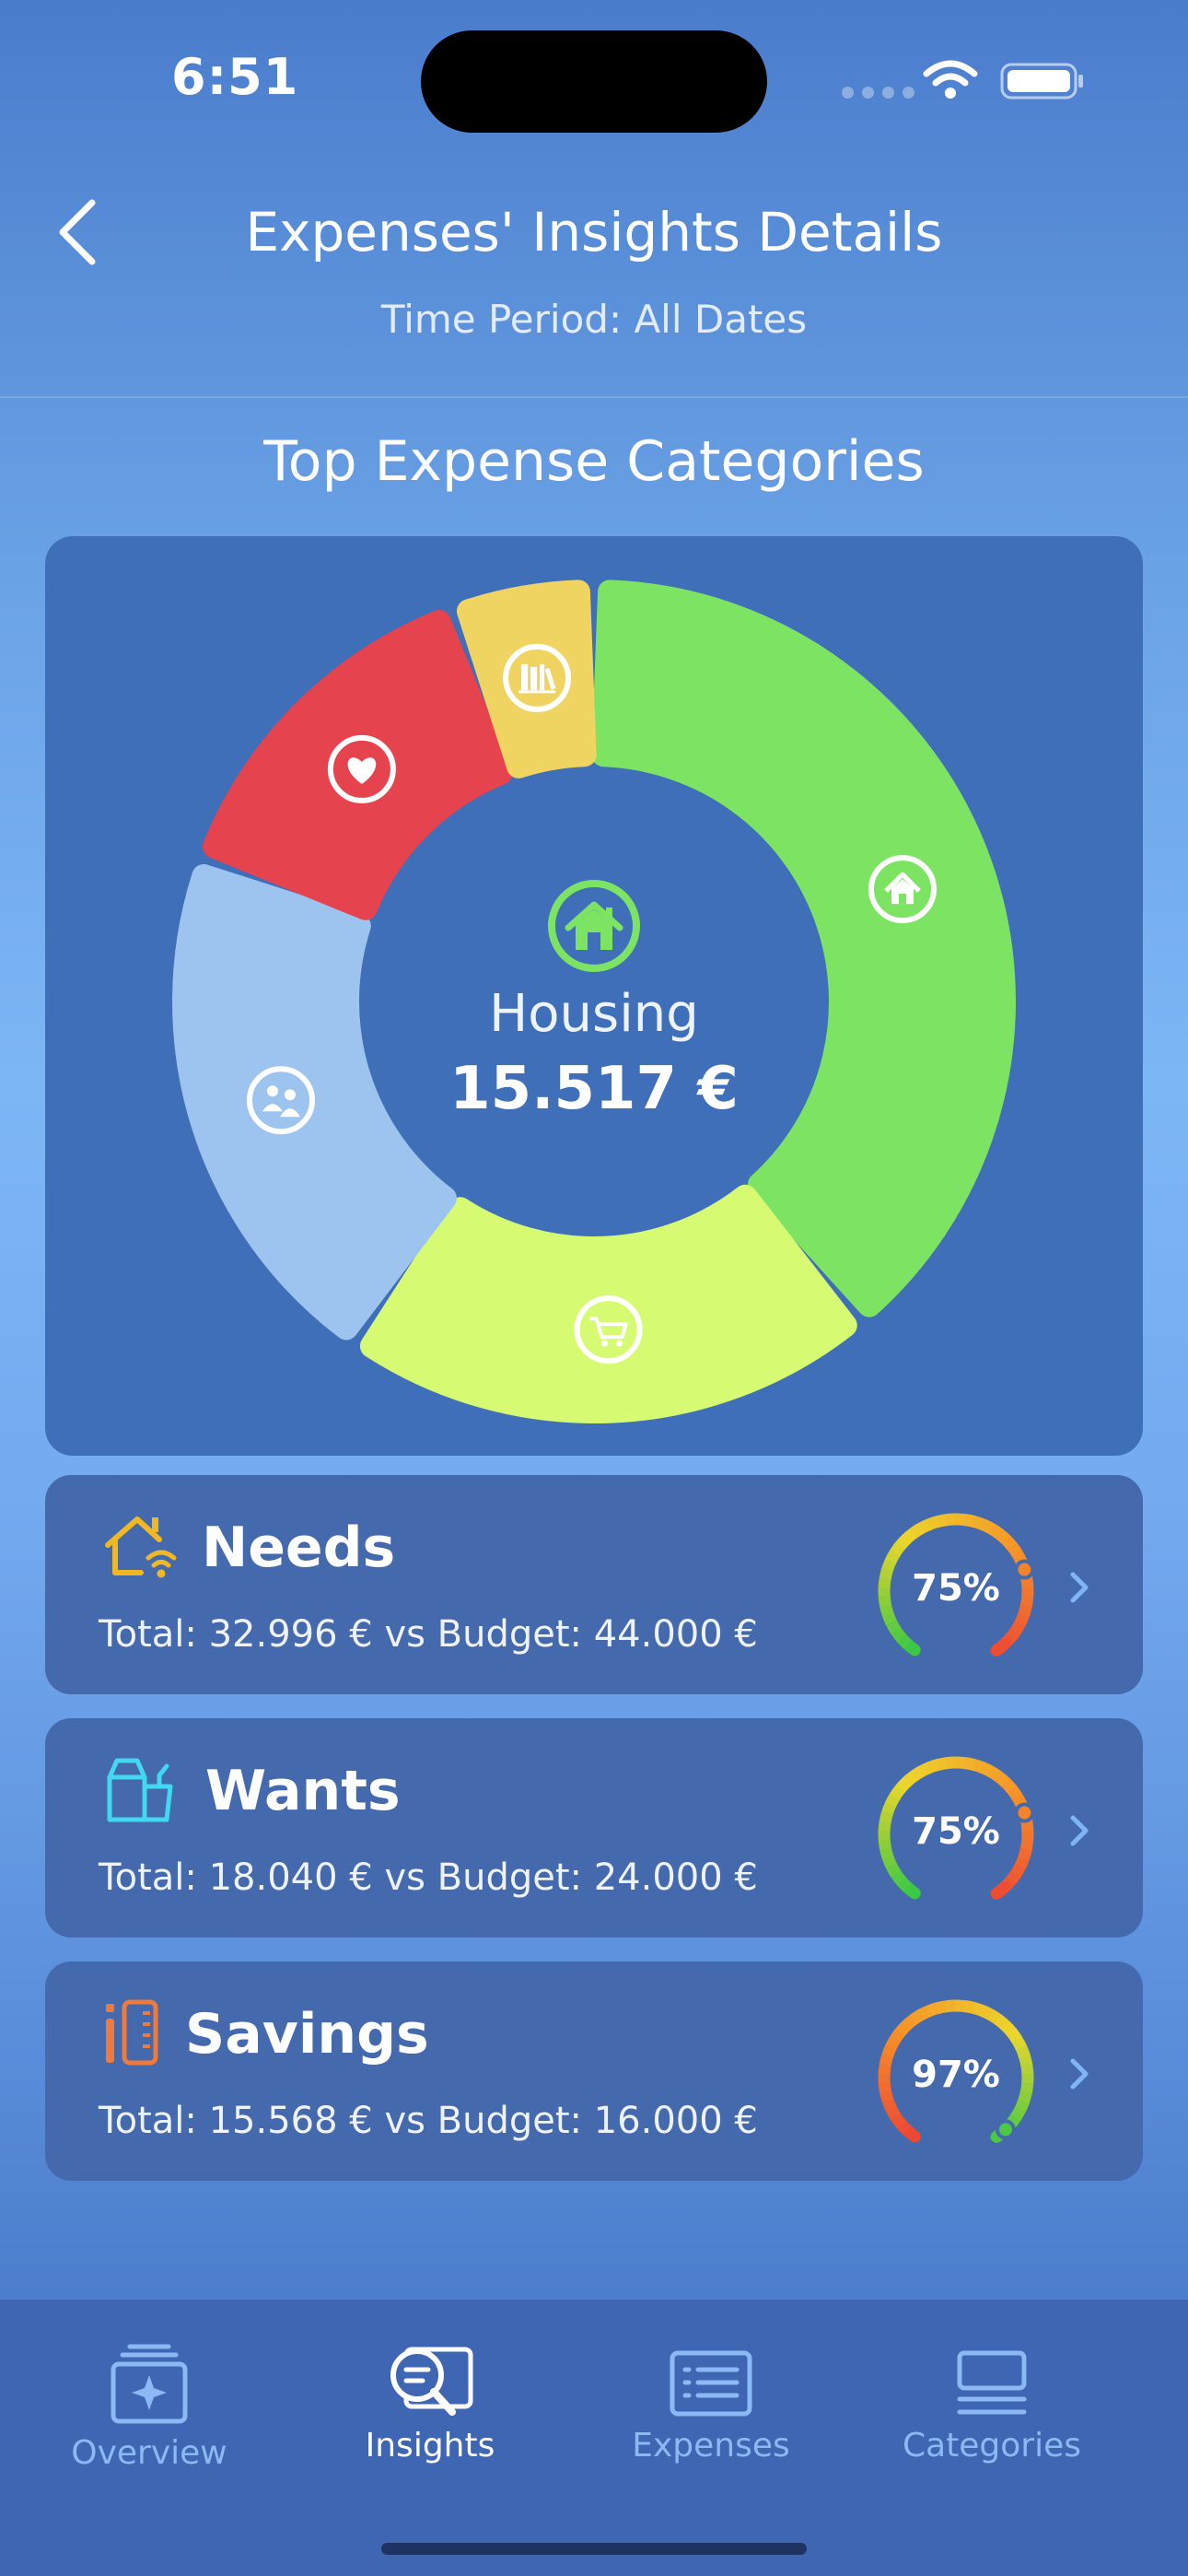 The width and height of the screenshot is (1188, 2576). I want to click on home-indicator, so click(594, 2549).